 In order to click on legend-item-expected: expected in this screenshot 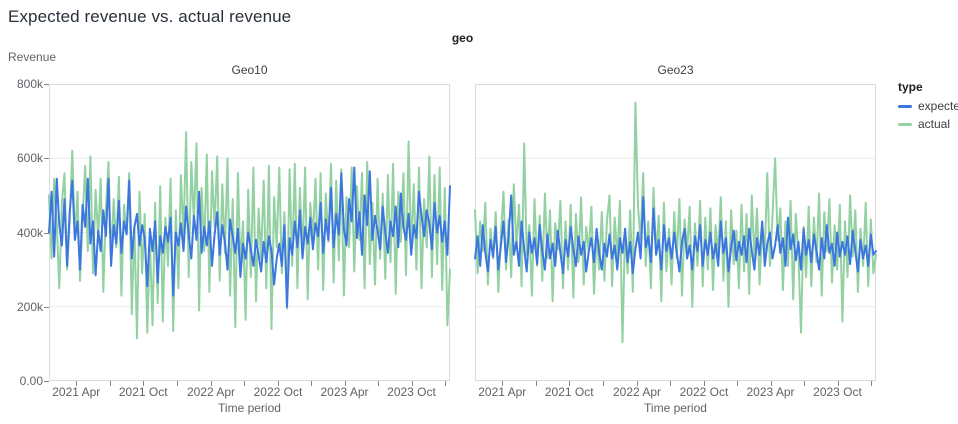, I will do `click(928, 106)`.